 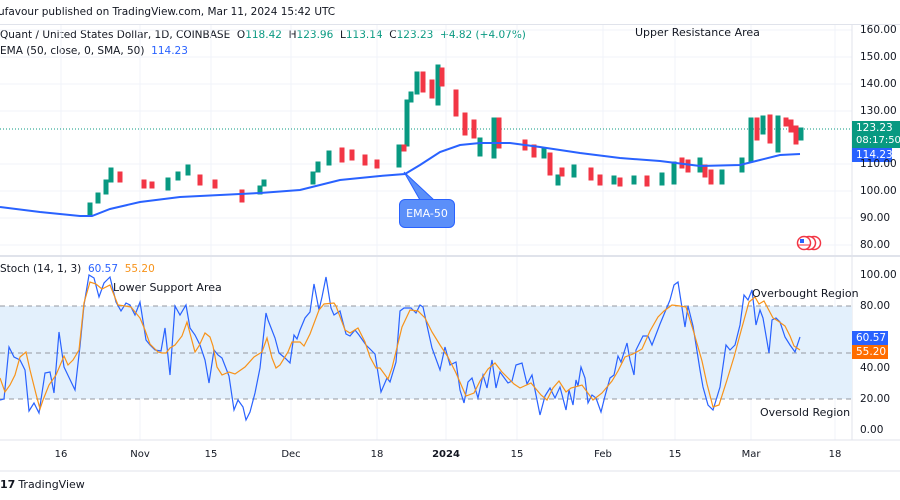 I want to click on stoch-tick: 0.00, so click(x=872, y=430).